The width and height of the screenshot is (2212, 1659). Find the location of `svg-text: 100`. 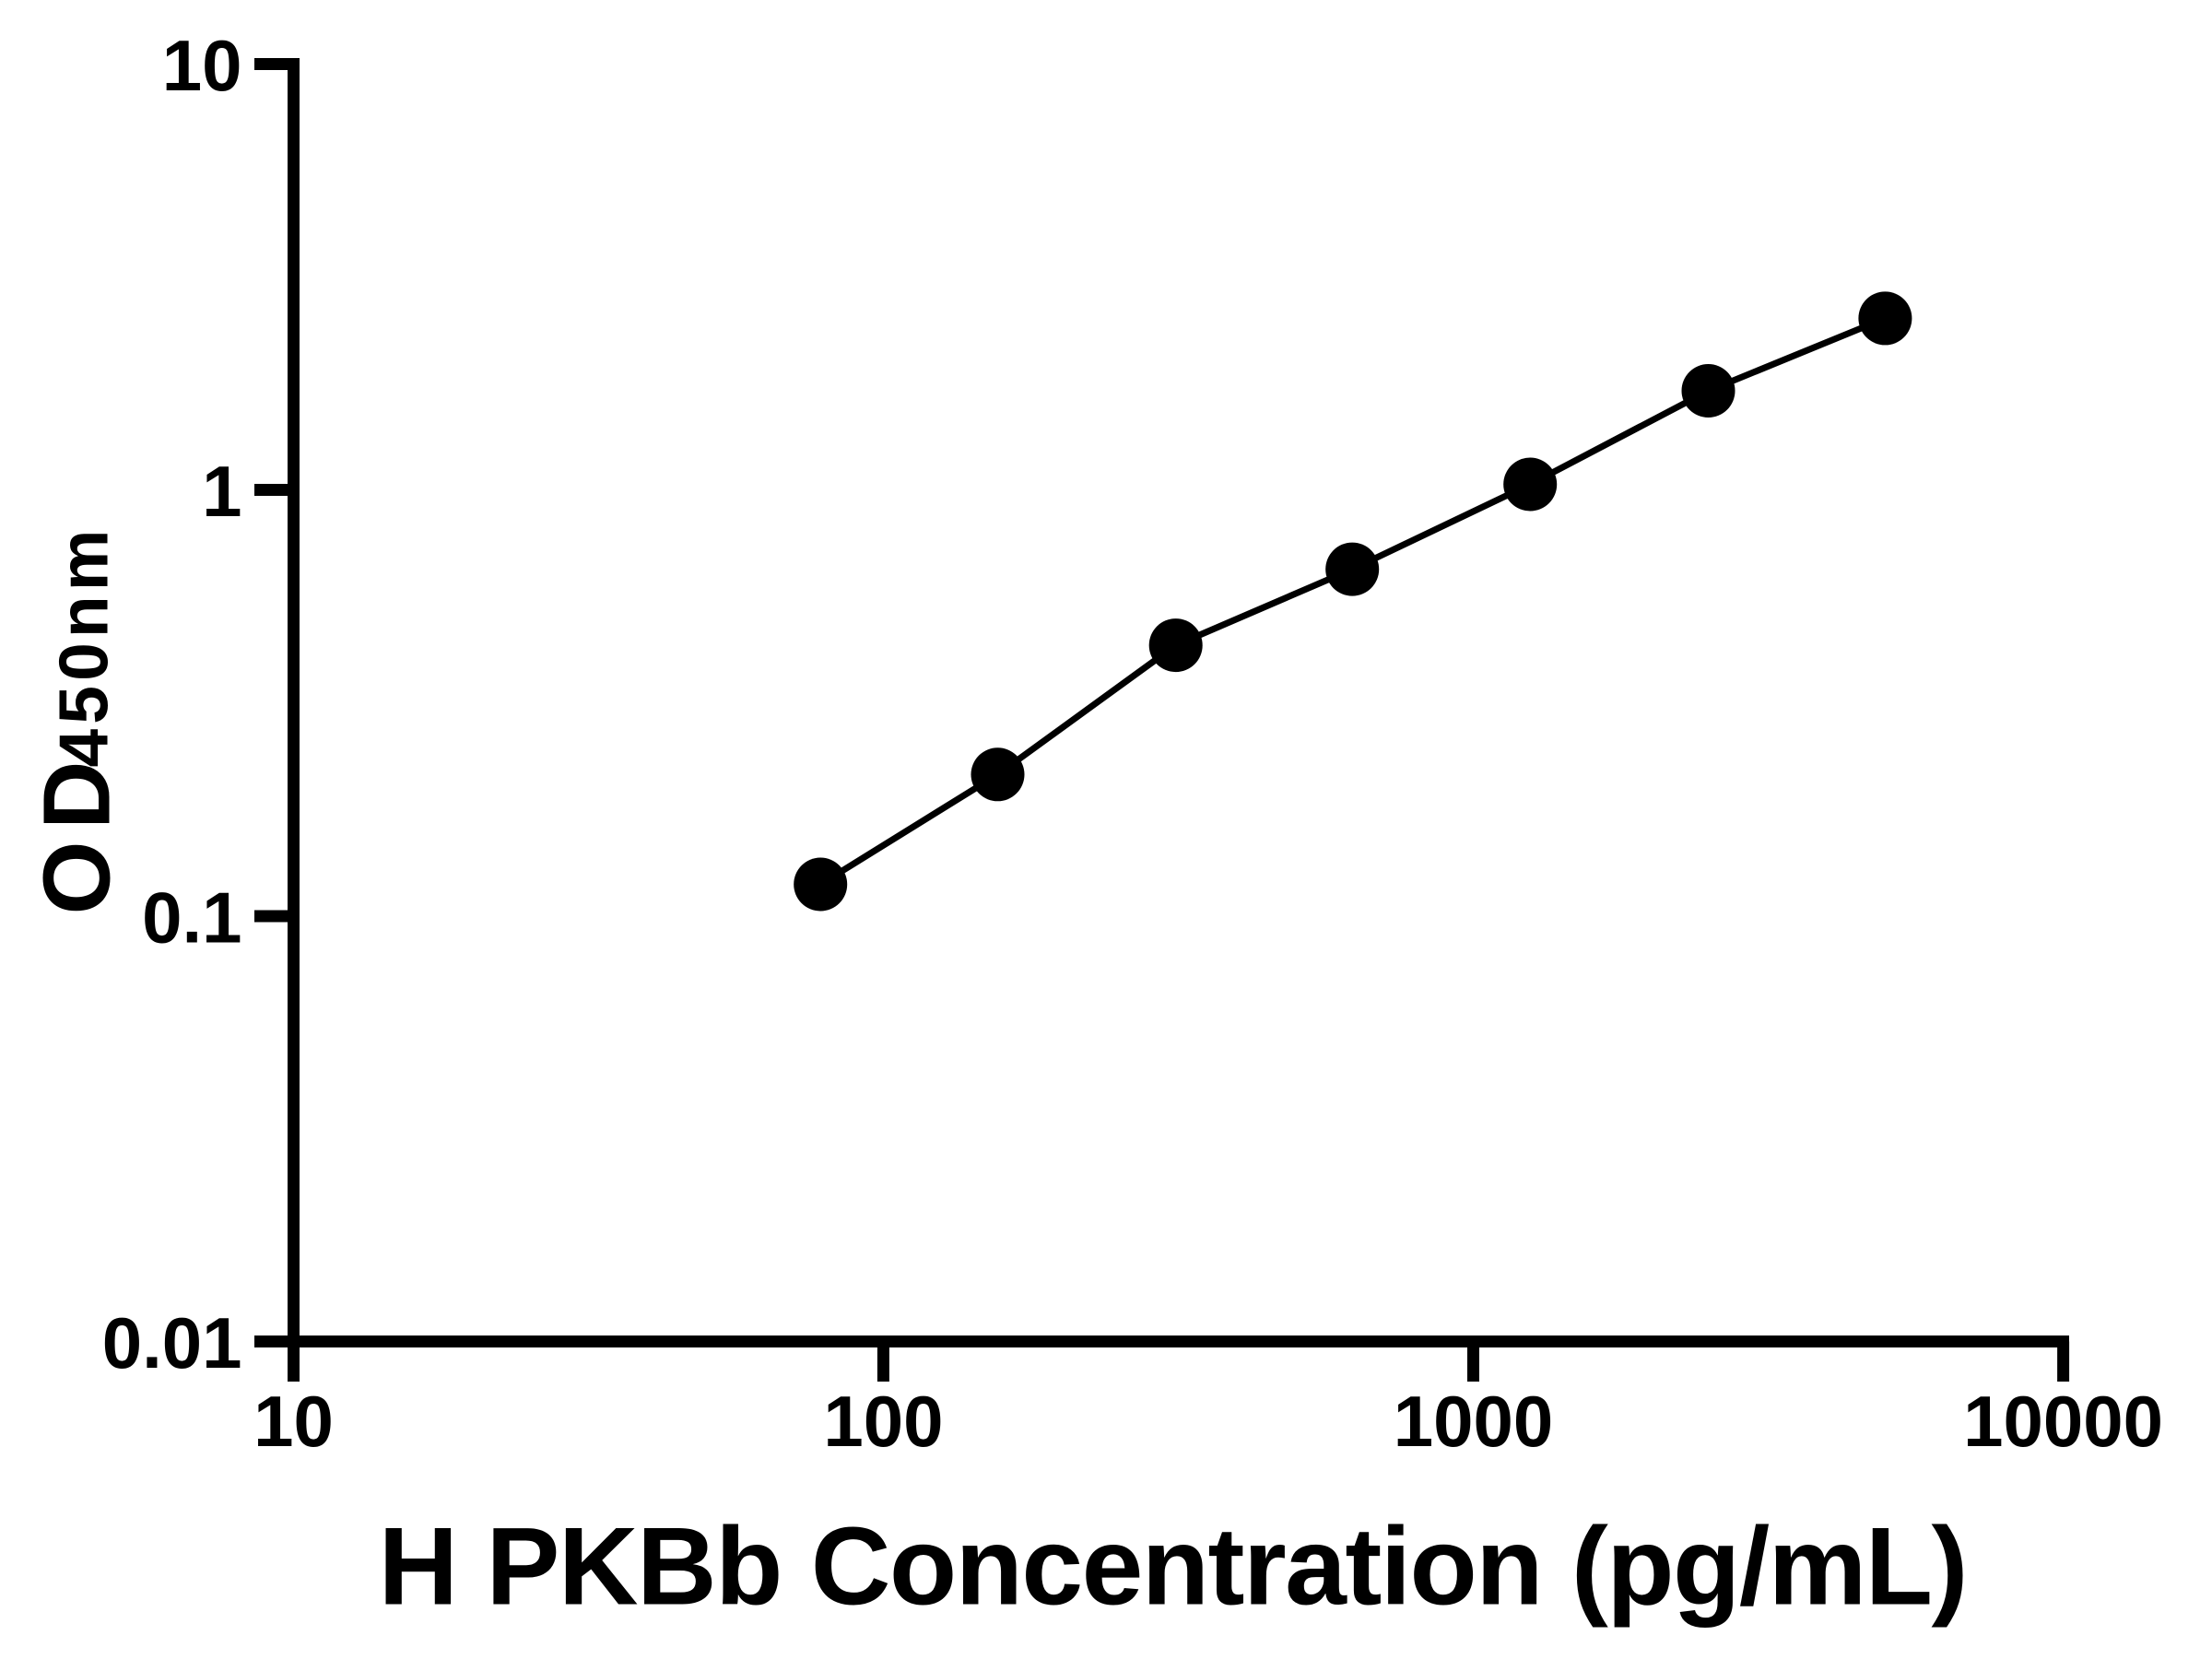

svg-text: 100 is located at coordinates (883, 1421).